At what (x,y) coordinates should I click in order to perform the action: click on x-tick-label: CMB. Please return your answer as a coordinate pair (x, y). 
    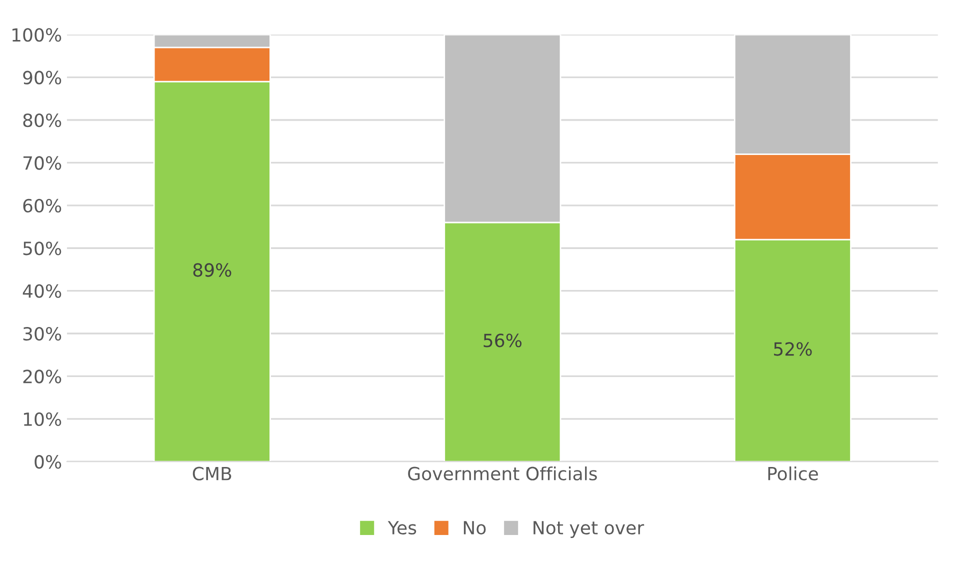
    Looking at the image, I should click on (212, 473).